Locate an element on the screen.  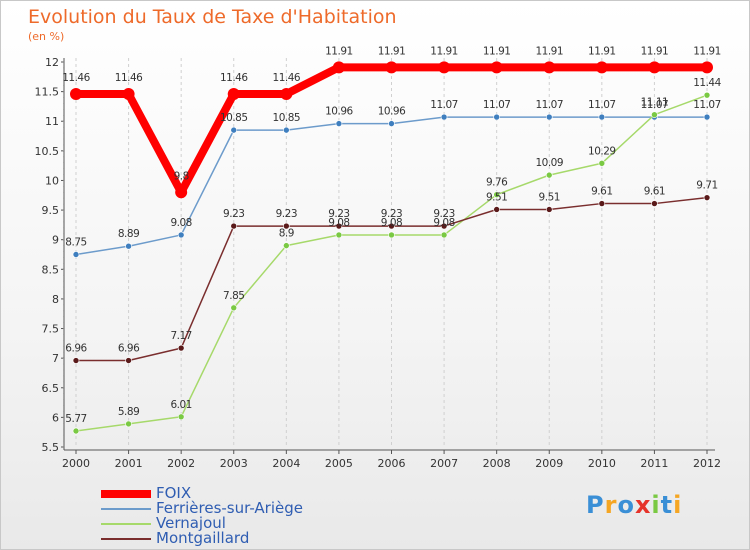
y-tick-label: 11 is located at coordinates (52, 121).